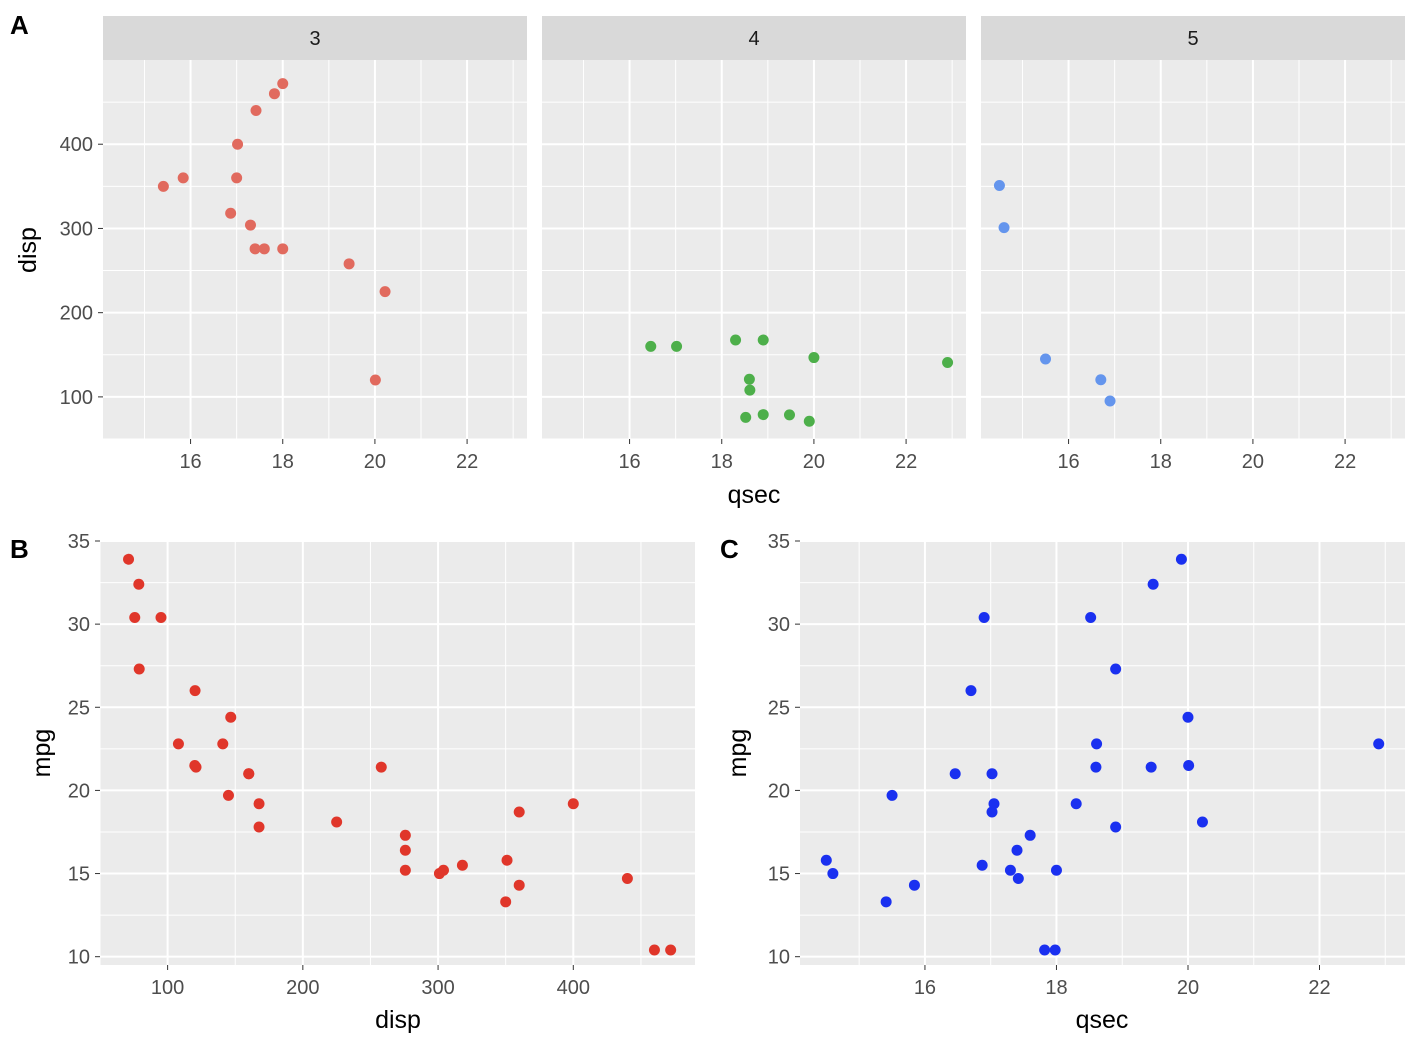 The width and height of the screenshot is (1420, 1050). I want to click on y-tick-label: 100, so click(76, 398).